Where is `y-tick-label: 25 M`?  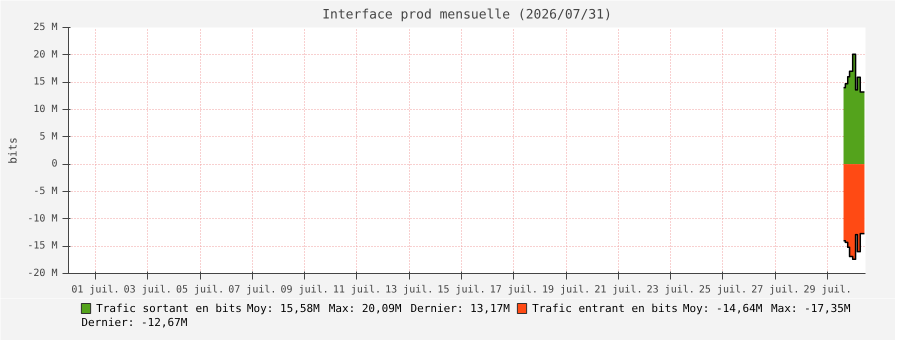 y-tick-label: 25 M is located at coordinates (45, 27).